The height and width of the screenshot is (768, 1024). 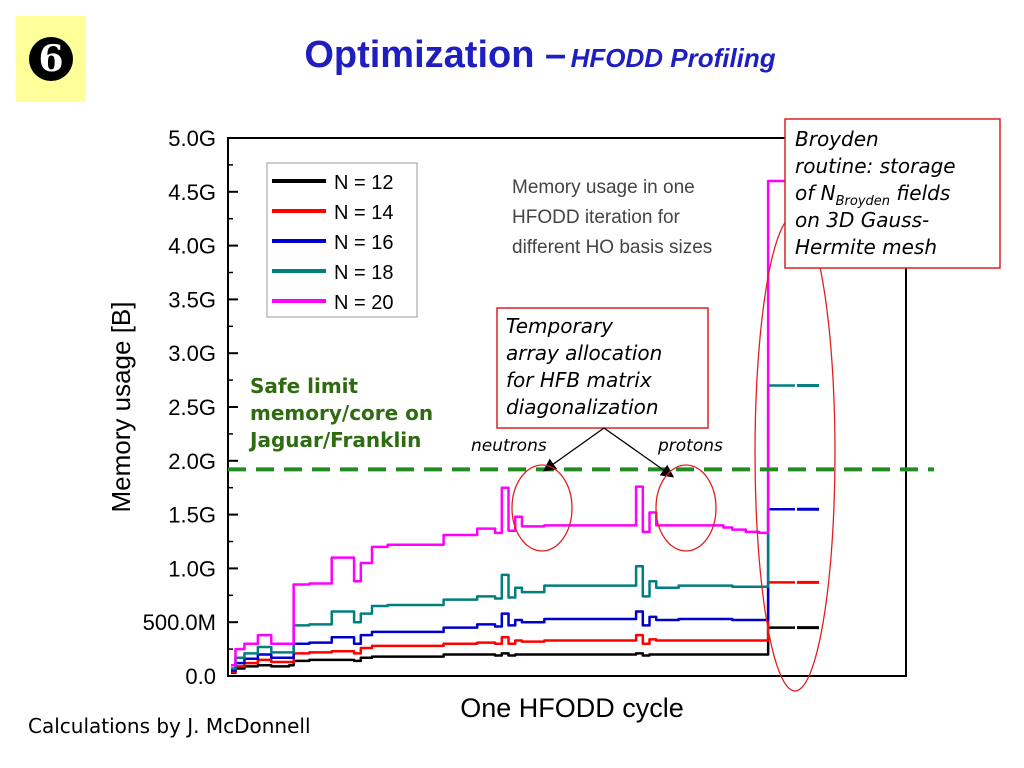 I want to click on legend-label: N = 20, so click(x=363, y=303).